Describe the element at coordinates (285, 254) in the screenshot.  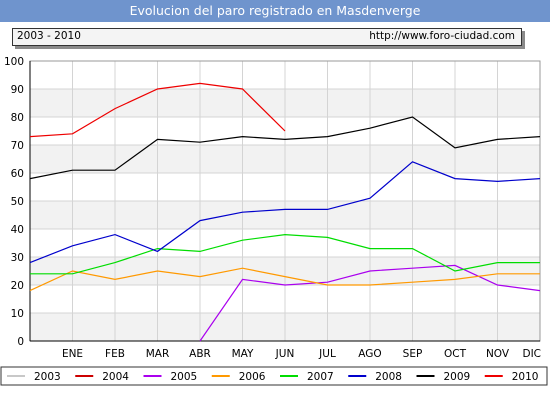
I see `series-line-2007` at that location.